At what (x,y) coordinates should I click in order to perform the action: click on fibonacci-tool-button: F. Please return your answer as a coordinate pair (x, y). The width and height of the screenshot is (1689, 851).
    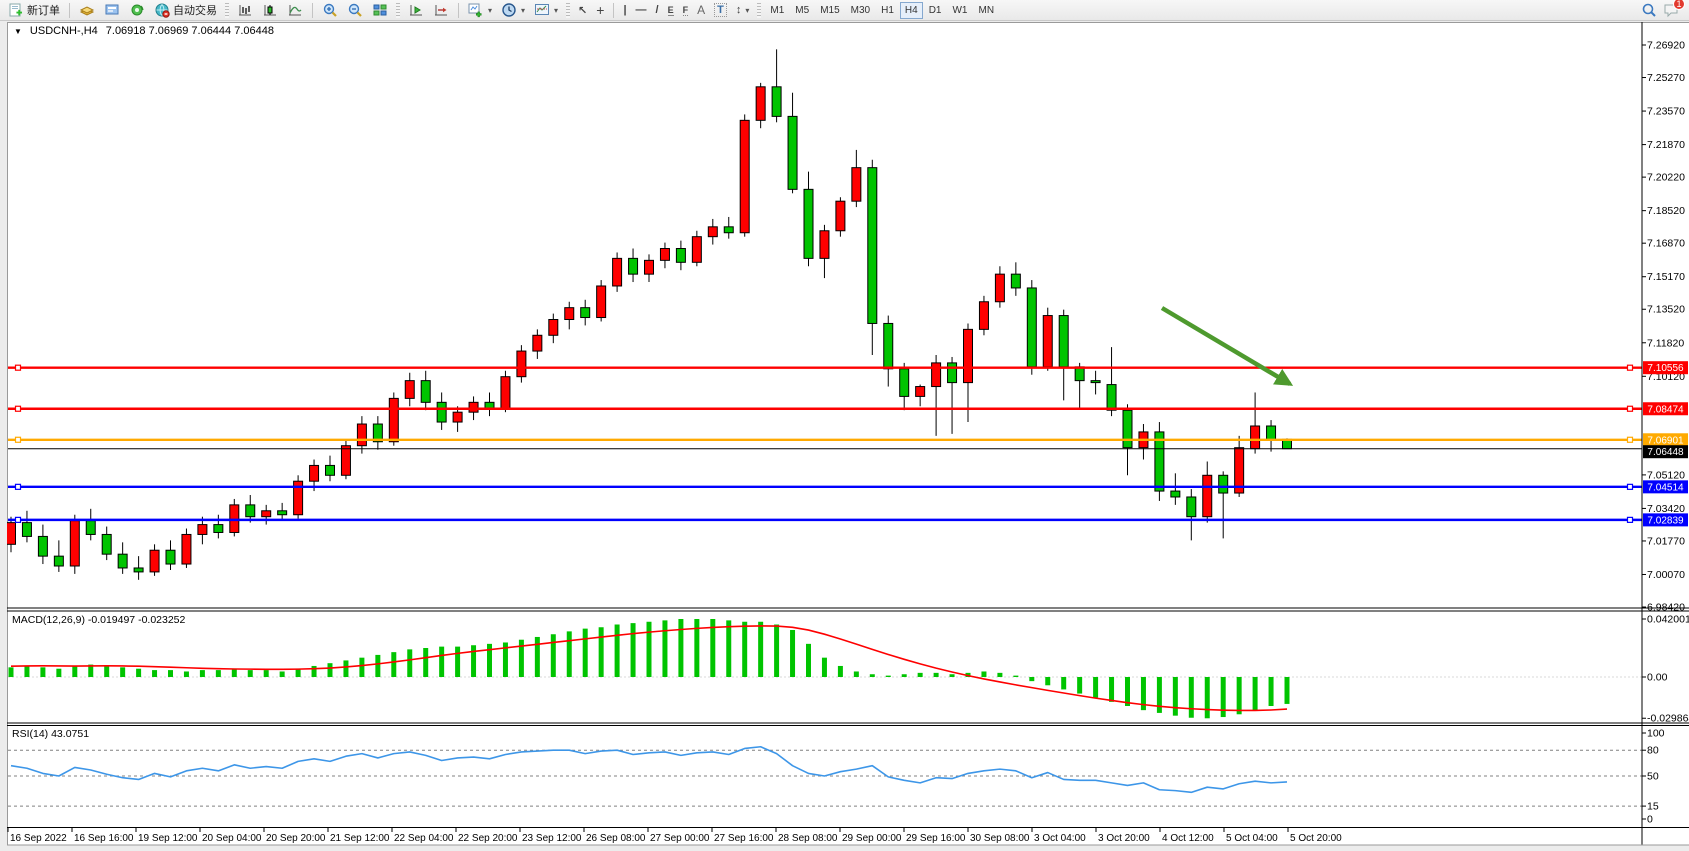
    Looking at the image, I should click on (686, 10).